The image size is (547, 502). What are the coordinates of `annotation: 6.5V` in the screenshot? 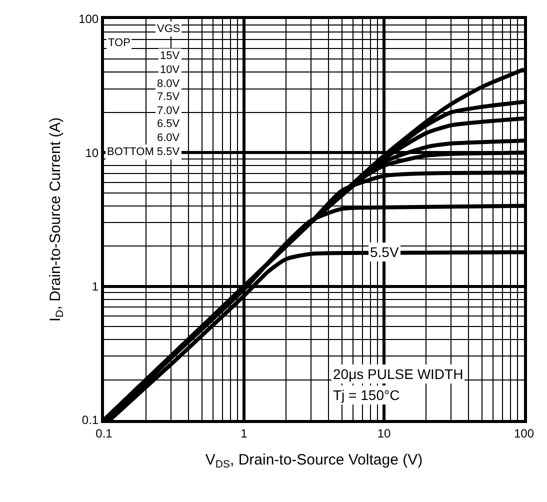 It's located at (168, 124).